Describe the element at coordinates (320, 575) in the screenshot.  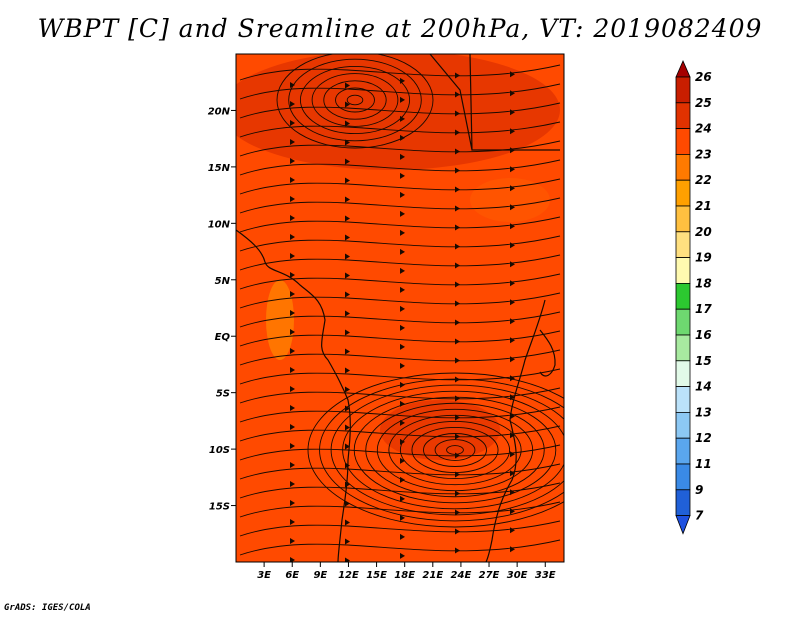
I see `lon-tick-label: 9E` at that location.